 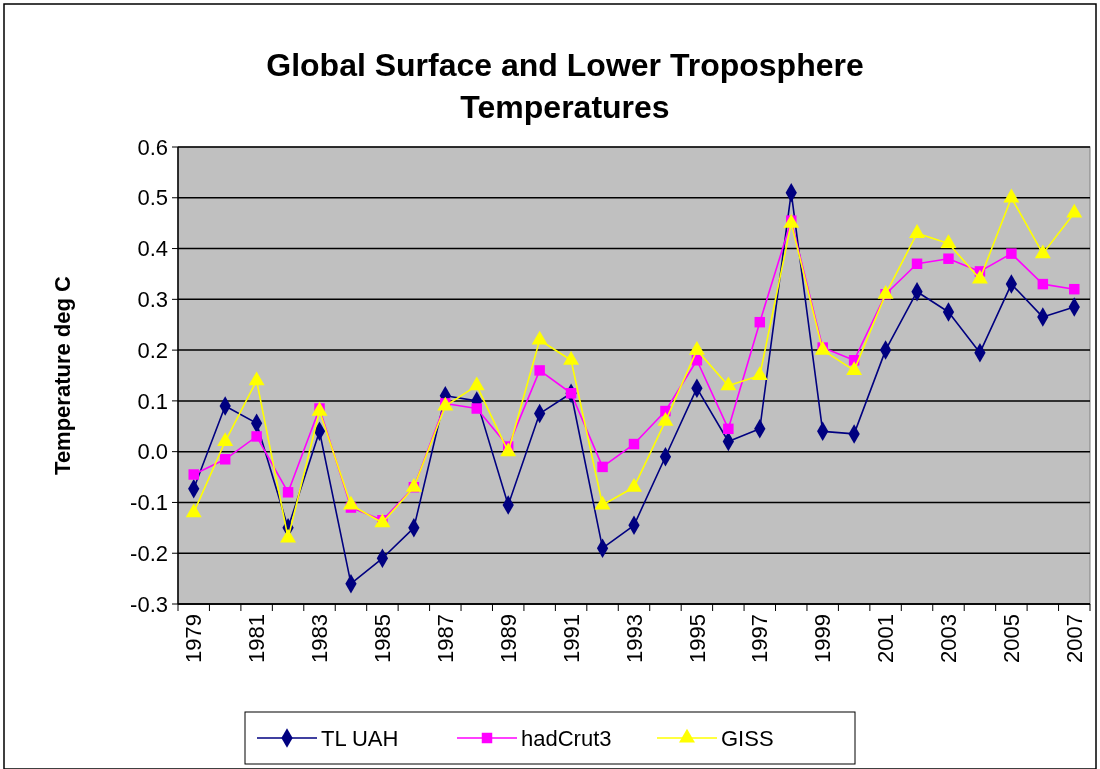 What do you see at coordinates (565, 86) in the screenshot?
I see `chart-title: Global Surface and Lower Troposphere Temperatures` at bounding box center [565, 86].